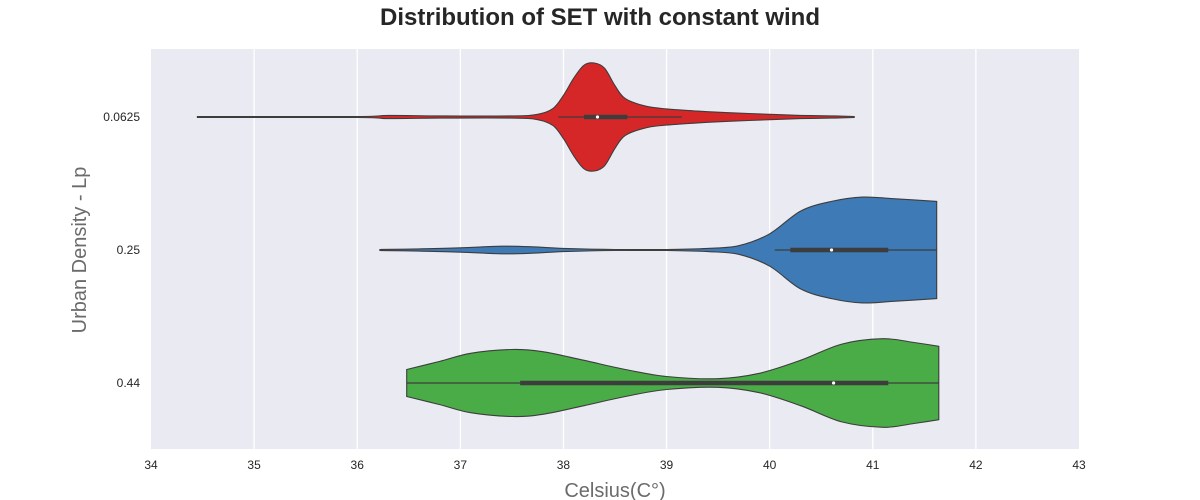 The height and width of the screenshot is (500, 1200). I want to click on x-tick-label: 40, so click(770, 465).